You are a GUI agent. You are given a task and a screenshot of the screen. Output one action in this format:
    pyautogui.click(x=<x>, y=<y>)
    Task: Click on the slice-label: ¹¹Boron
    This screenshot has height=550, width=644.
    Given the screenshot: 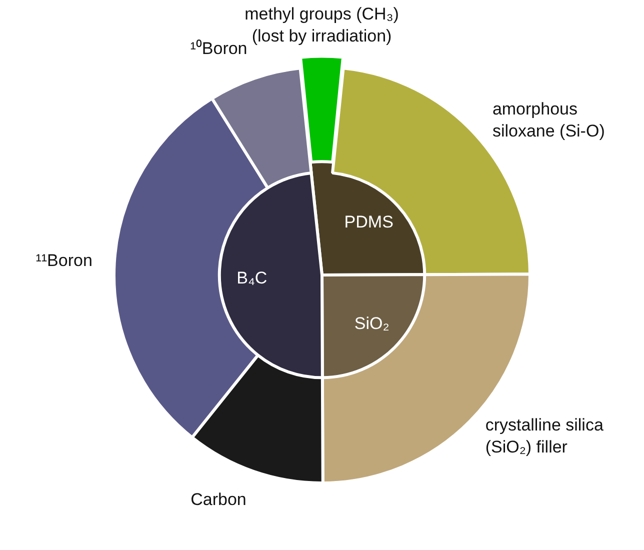 What is the action you would take?
    pyautogui.click(x=64, y=260)
    